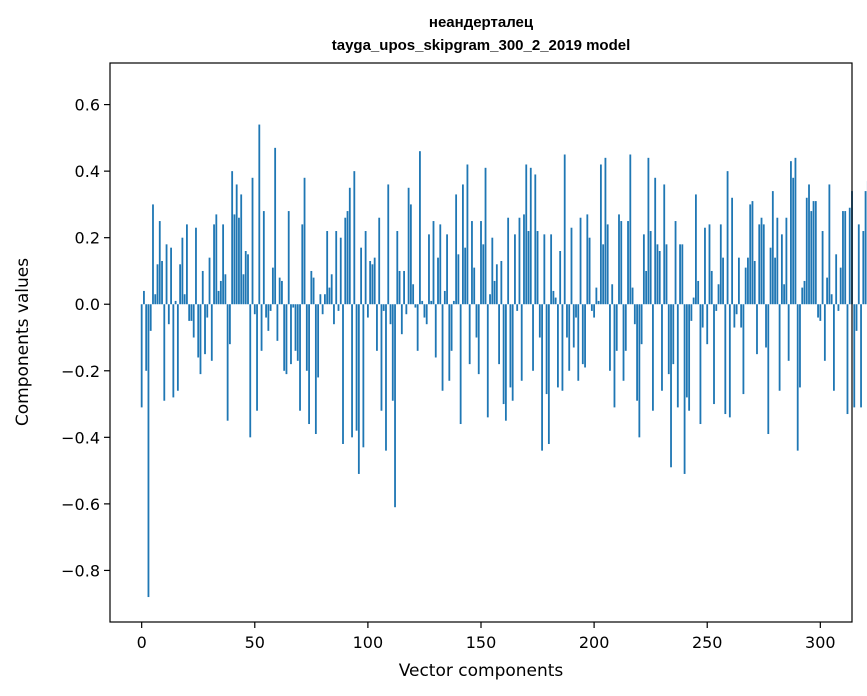 The width and height of the screenshot is (867, 696). What do you see at coordinates (87, 304) in the screenshot?
I see `y-tick-label: 0.0` at bounding box center [87, 304].